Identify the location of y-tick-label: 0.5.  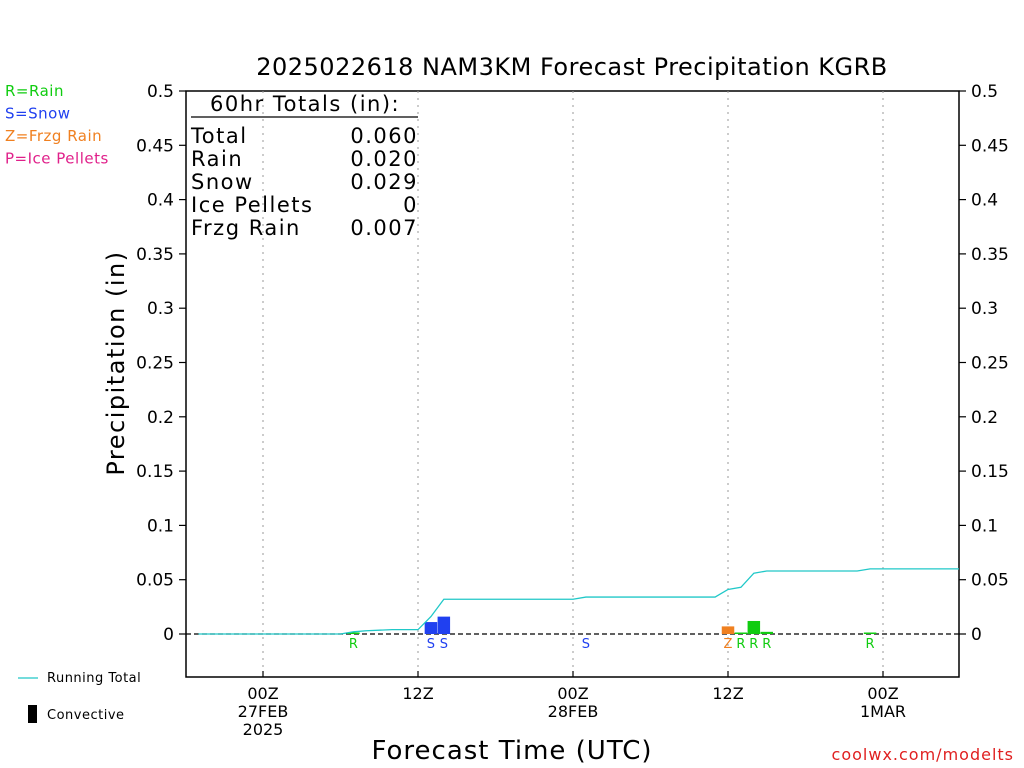
(160, 92).